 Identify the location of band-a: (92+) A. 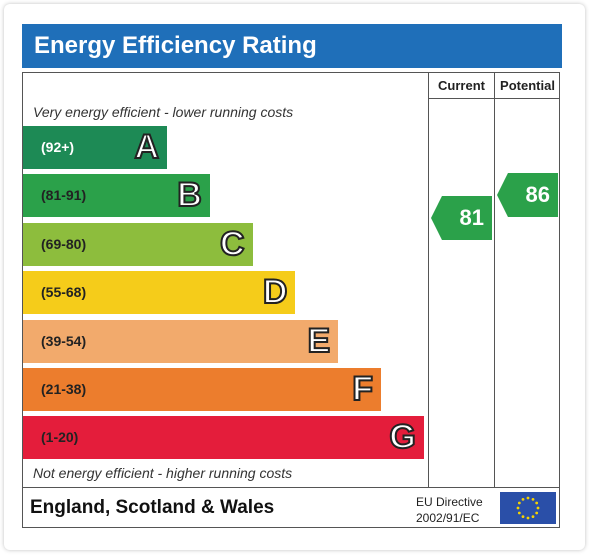
(95, 147).